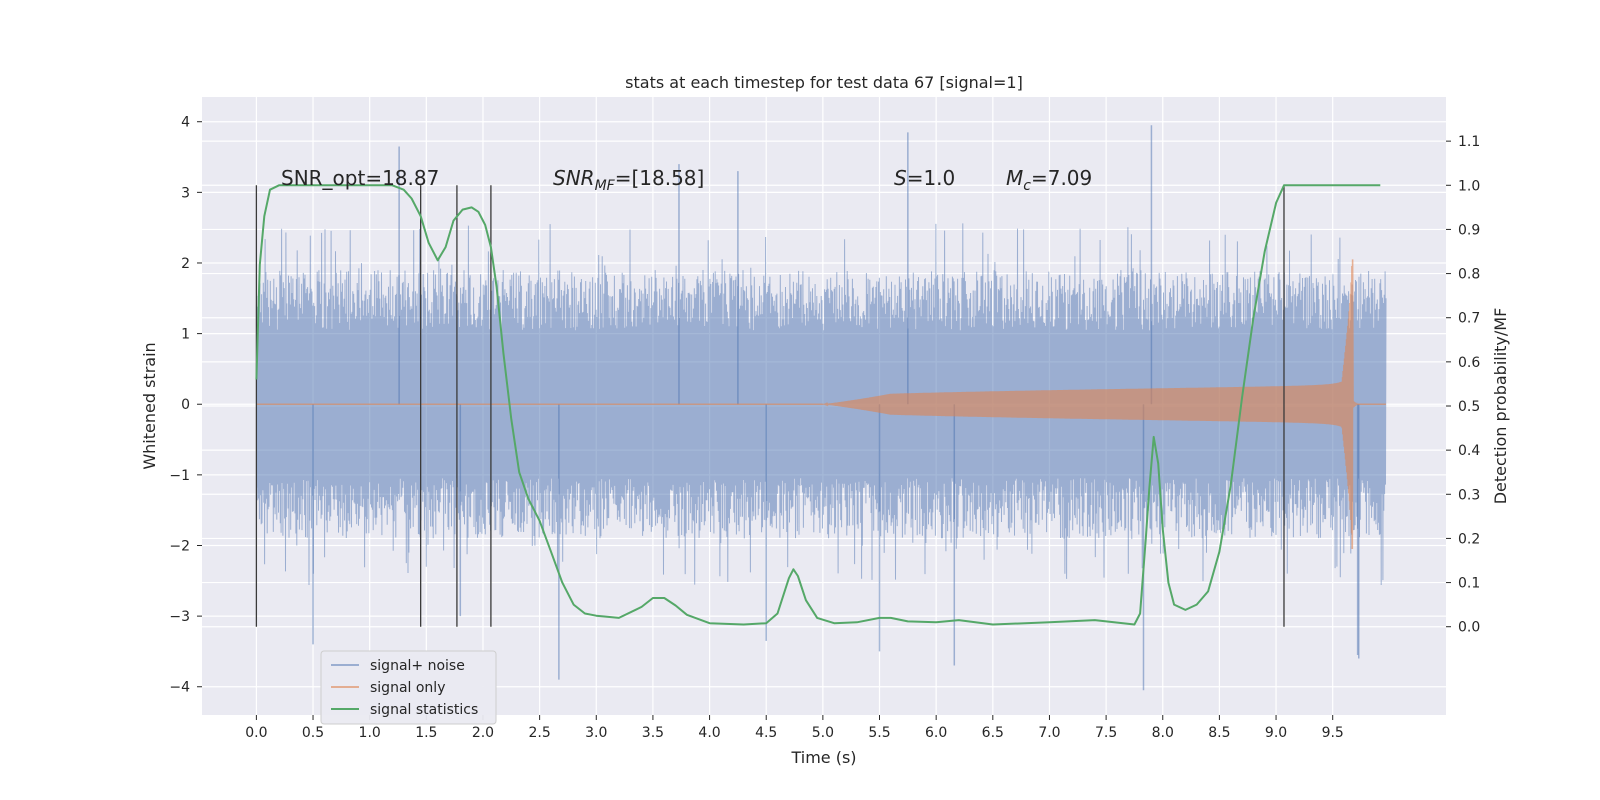 The image size is (1600, 800). What do you see at coordinates (1049, 733) in the screenshot?
I see `x-tick-label: 7.0` at bounding box center [1049, 733].